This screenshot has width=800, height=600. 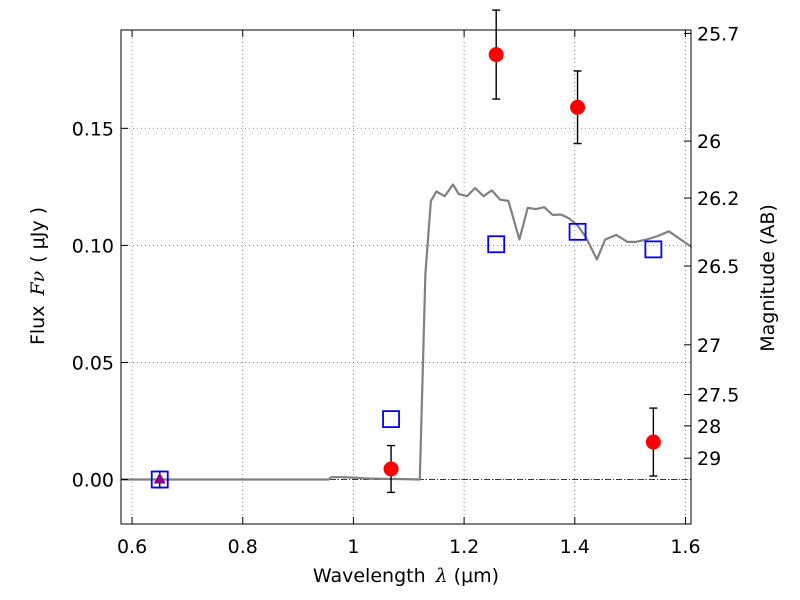 I want to click on y-tick-label: 0.05, so click(x=93, y=363).